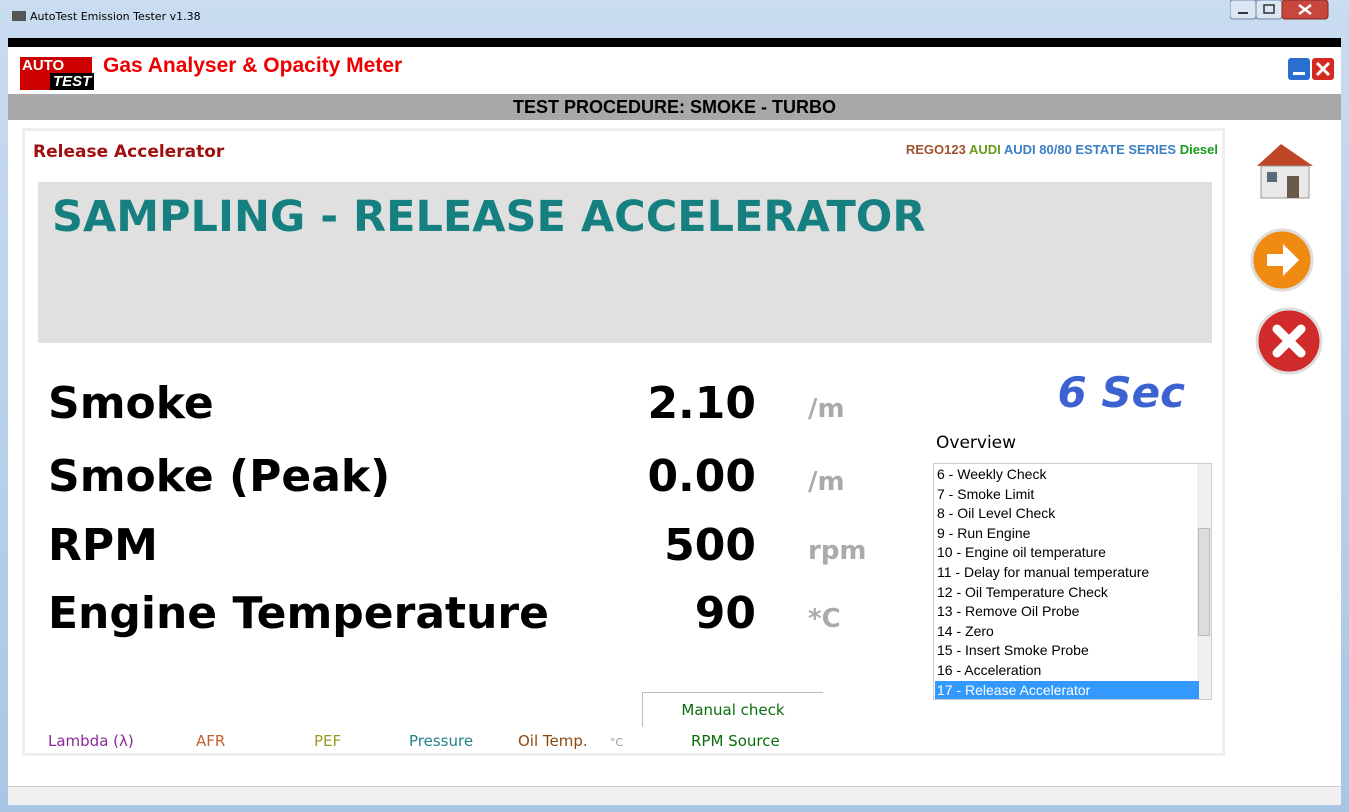 This screenshot has width=1349, height=812. Describe the element at coordinates (19, 16) in the screenshot. I see `app-icon` at that location.